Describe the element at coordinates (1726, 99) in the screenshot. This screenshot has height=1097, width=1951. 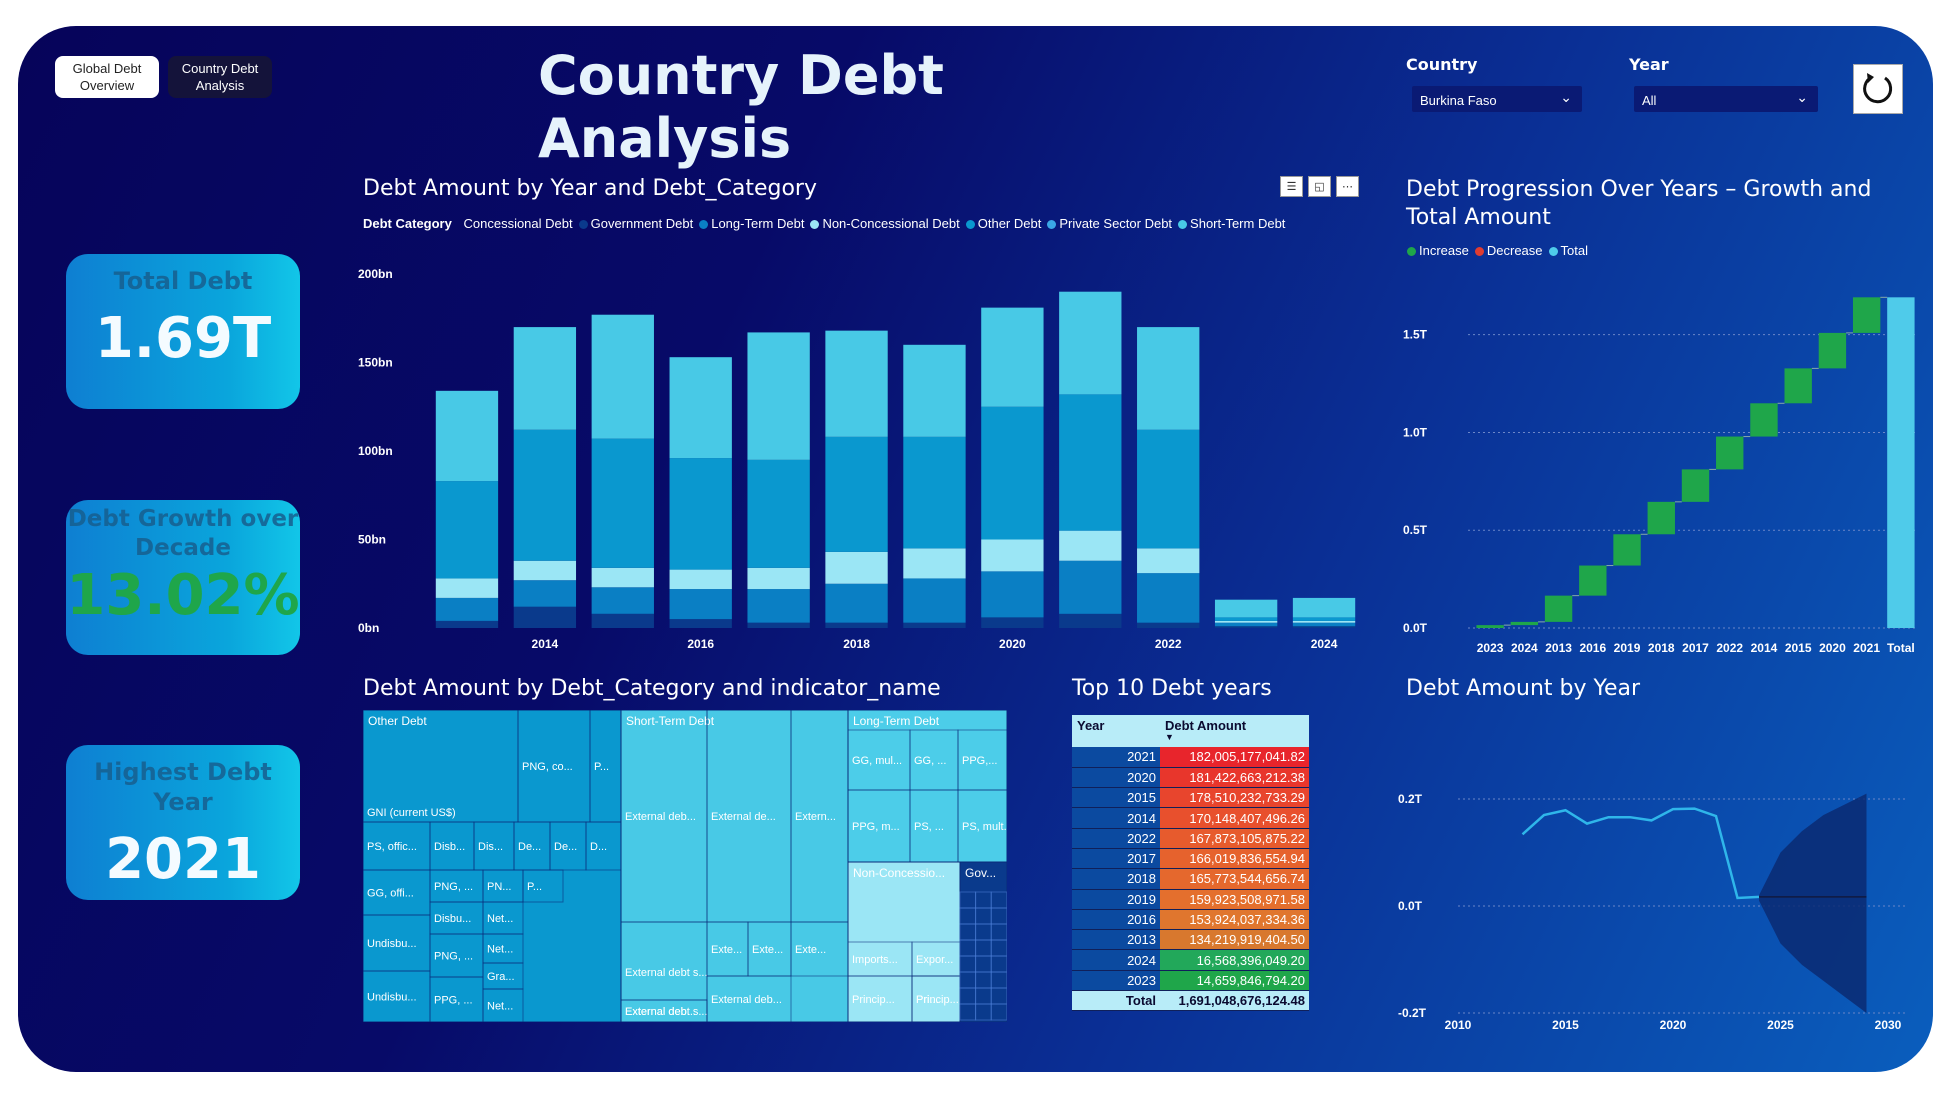
I see `year-slicer: All ⌄` at that location.